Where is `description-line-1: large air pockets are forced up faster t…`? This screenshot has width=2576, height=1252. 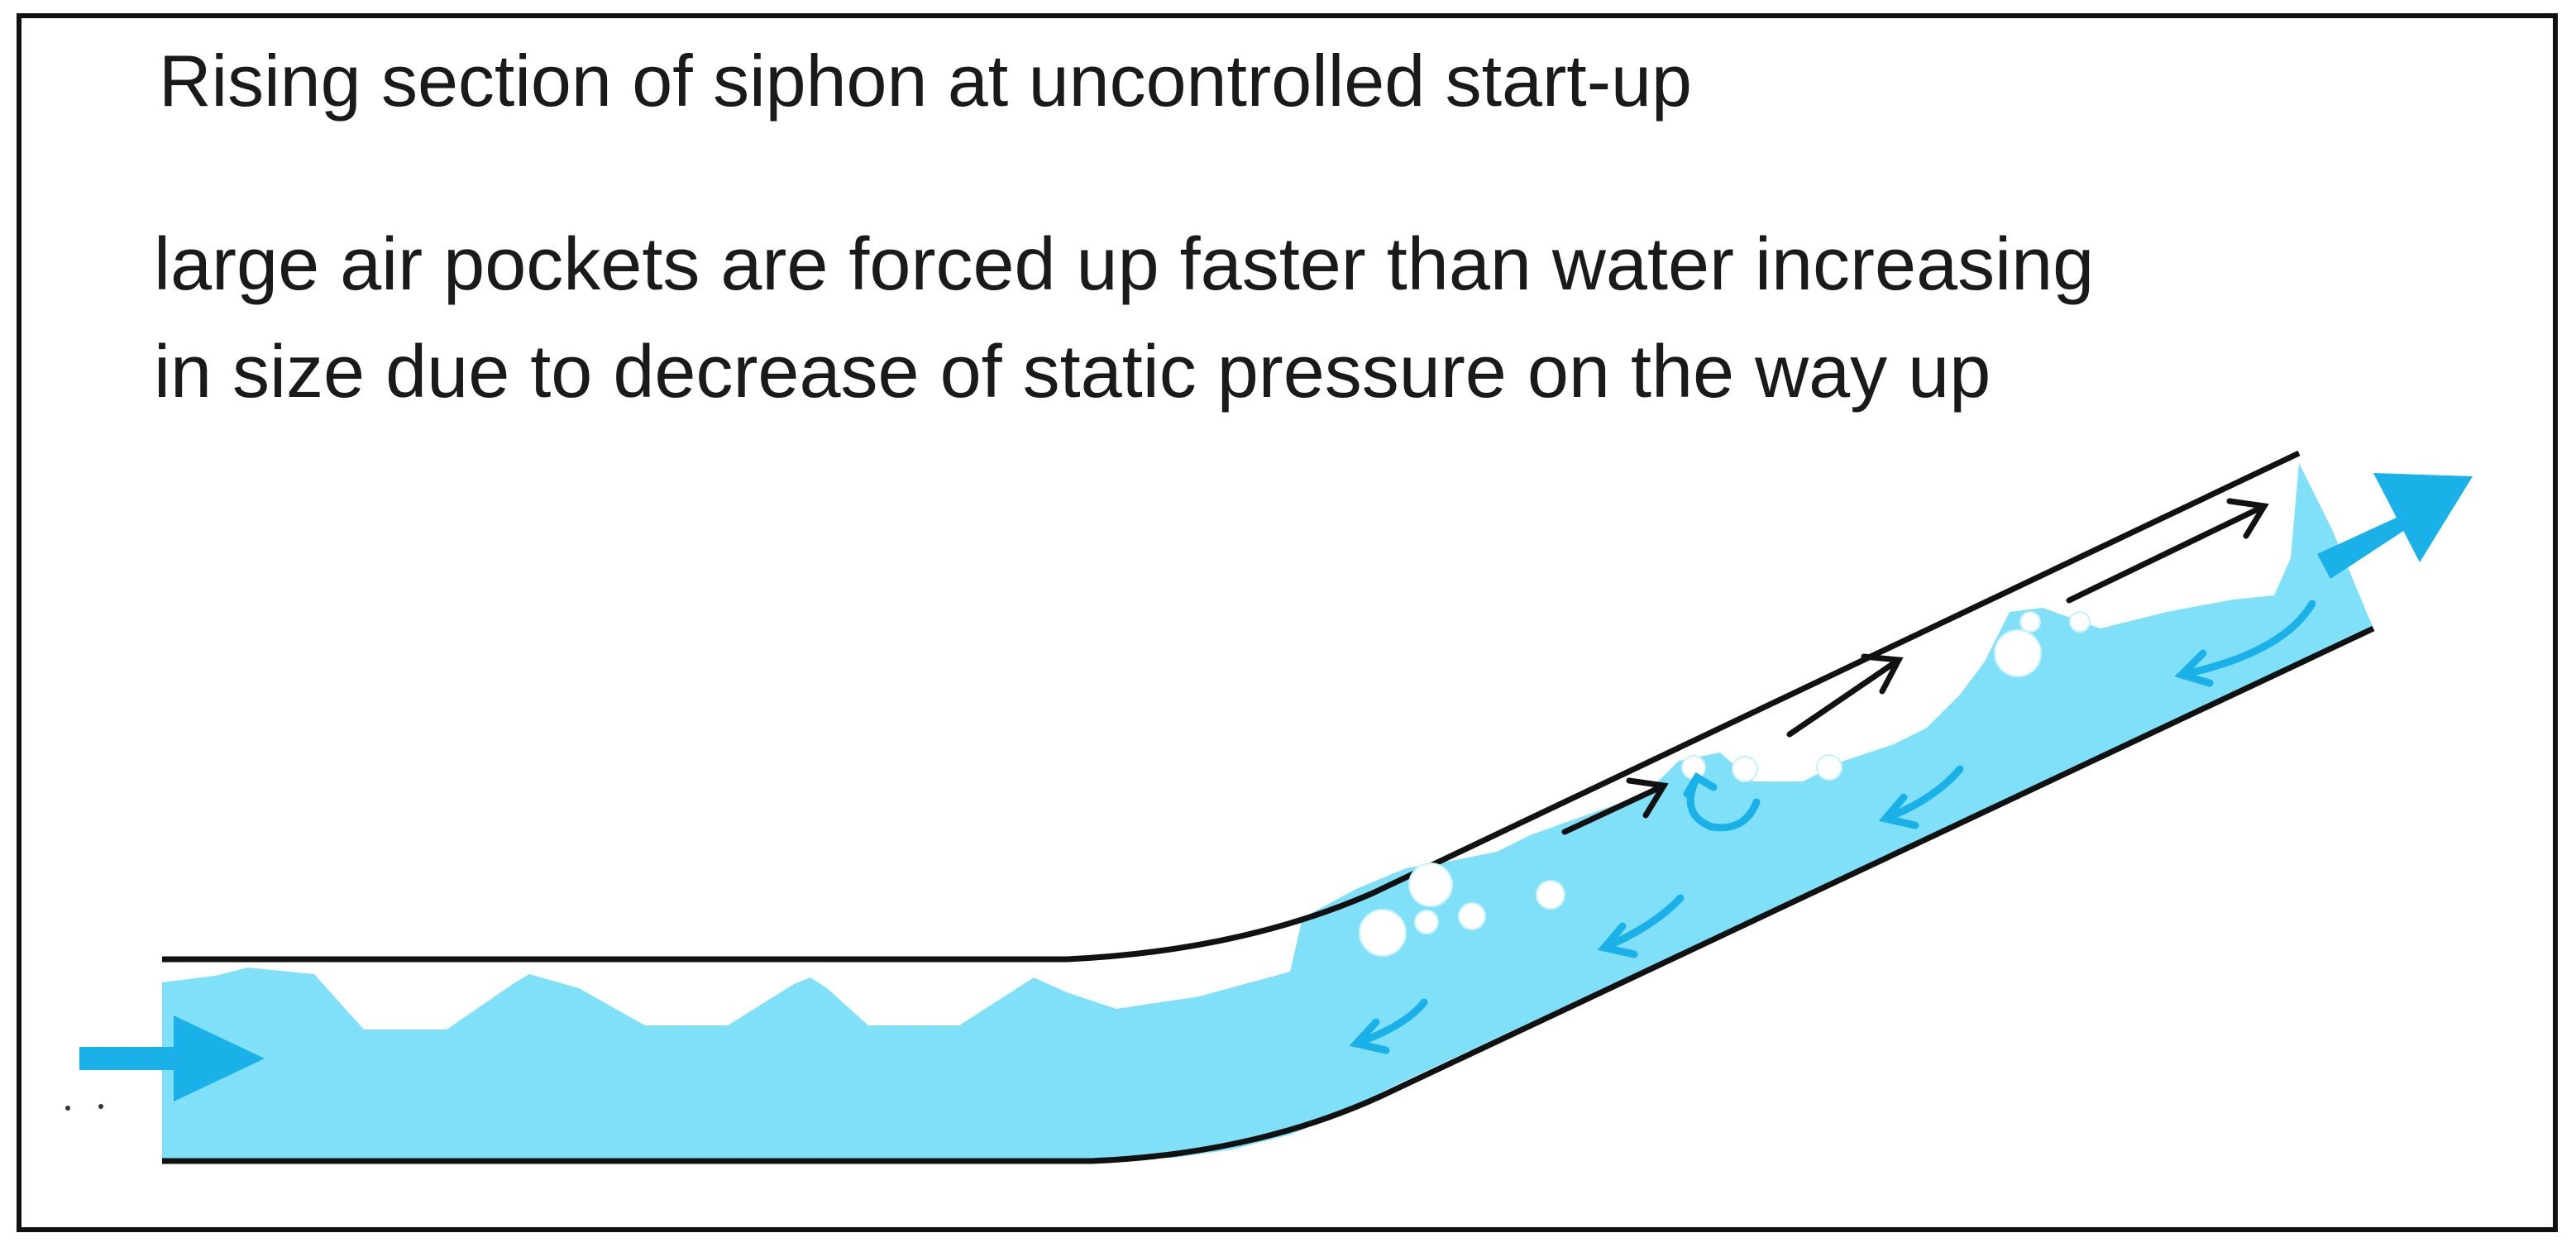 description-line-1: large air pockets are forced up faster t… is located at coordinates (1124, 265).